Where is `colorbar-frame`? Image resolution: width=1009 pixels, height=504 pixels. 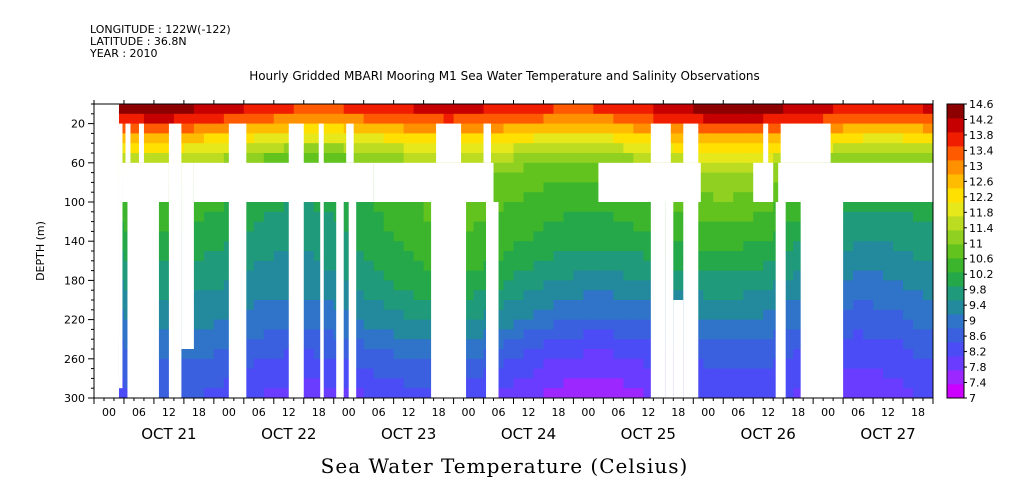 colorbar-frame is located at coordinates (955, 251).